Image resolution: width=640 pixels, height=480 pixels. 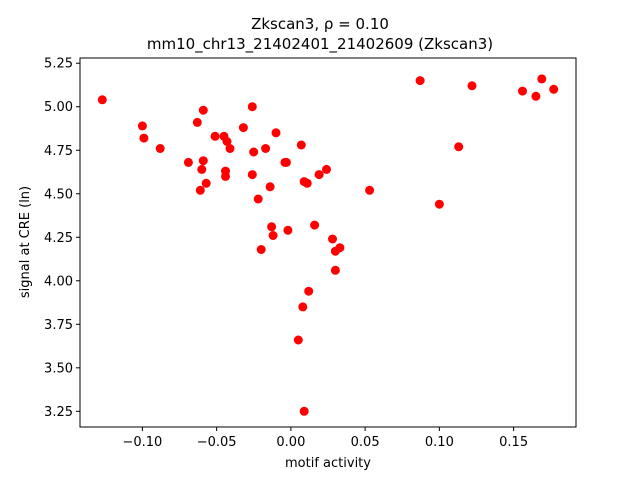 What do you see at coordinates (58, 325) in the screenshot?
I see `y-tick-label-2: 3.75` at bounding box center [58, 325].